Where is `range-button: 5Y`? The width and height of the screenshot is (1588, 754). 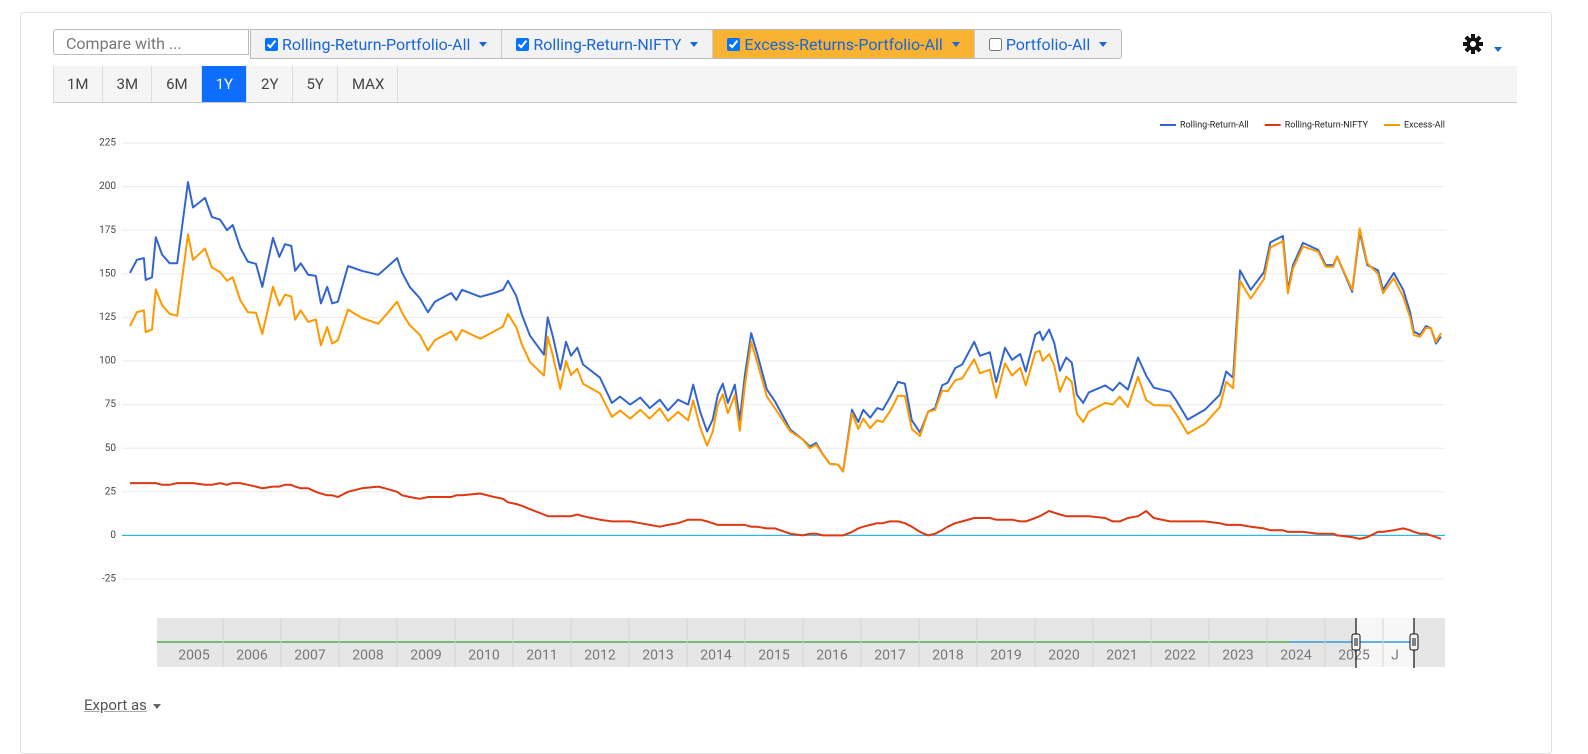 range-button: 5Y is located at coordinates (315, 84).